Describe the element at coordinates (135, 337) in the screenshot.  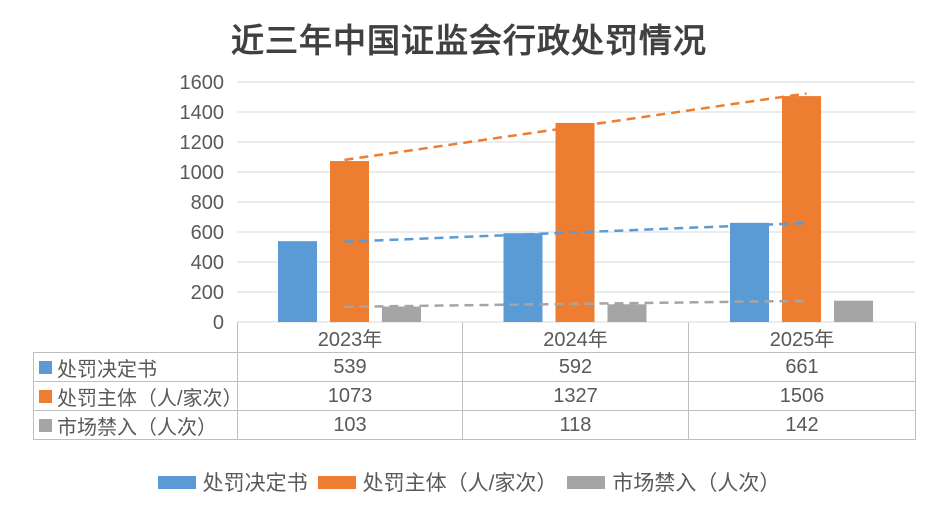
I see `table-corner-cell` at that location.